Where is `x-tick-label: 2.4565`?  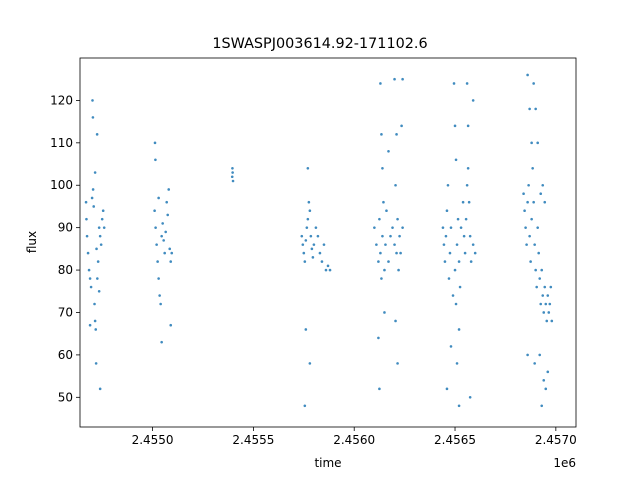 x-tick-label: 2.4565 is located at coordinates (455, 440).